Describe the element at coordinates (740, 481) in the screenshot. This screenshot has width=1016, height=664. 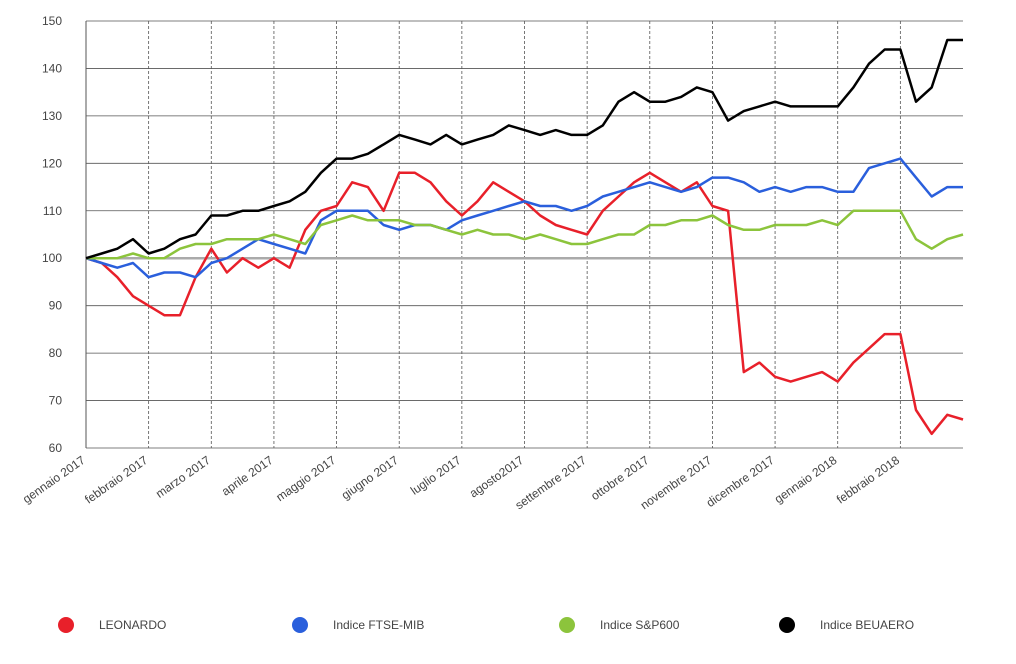
I see `x-tick-label: dicembre 2017` at that location.